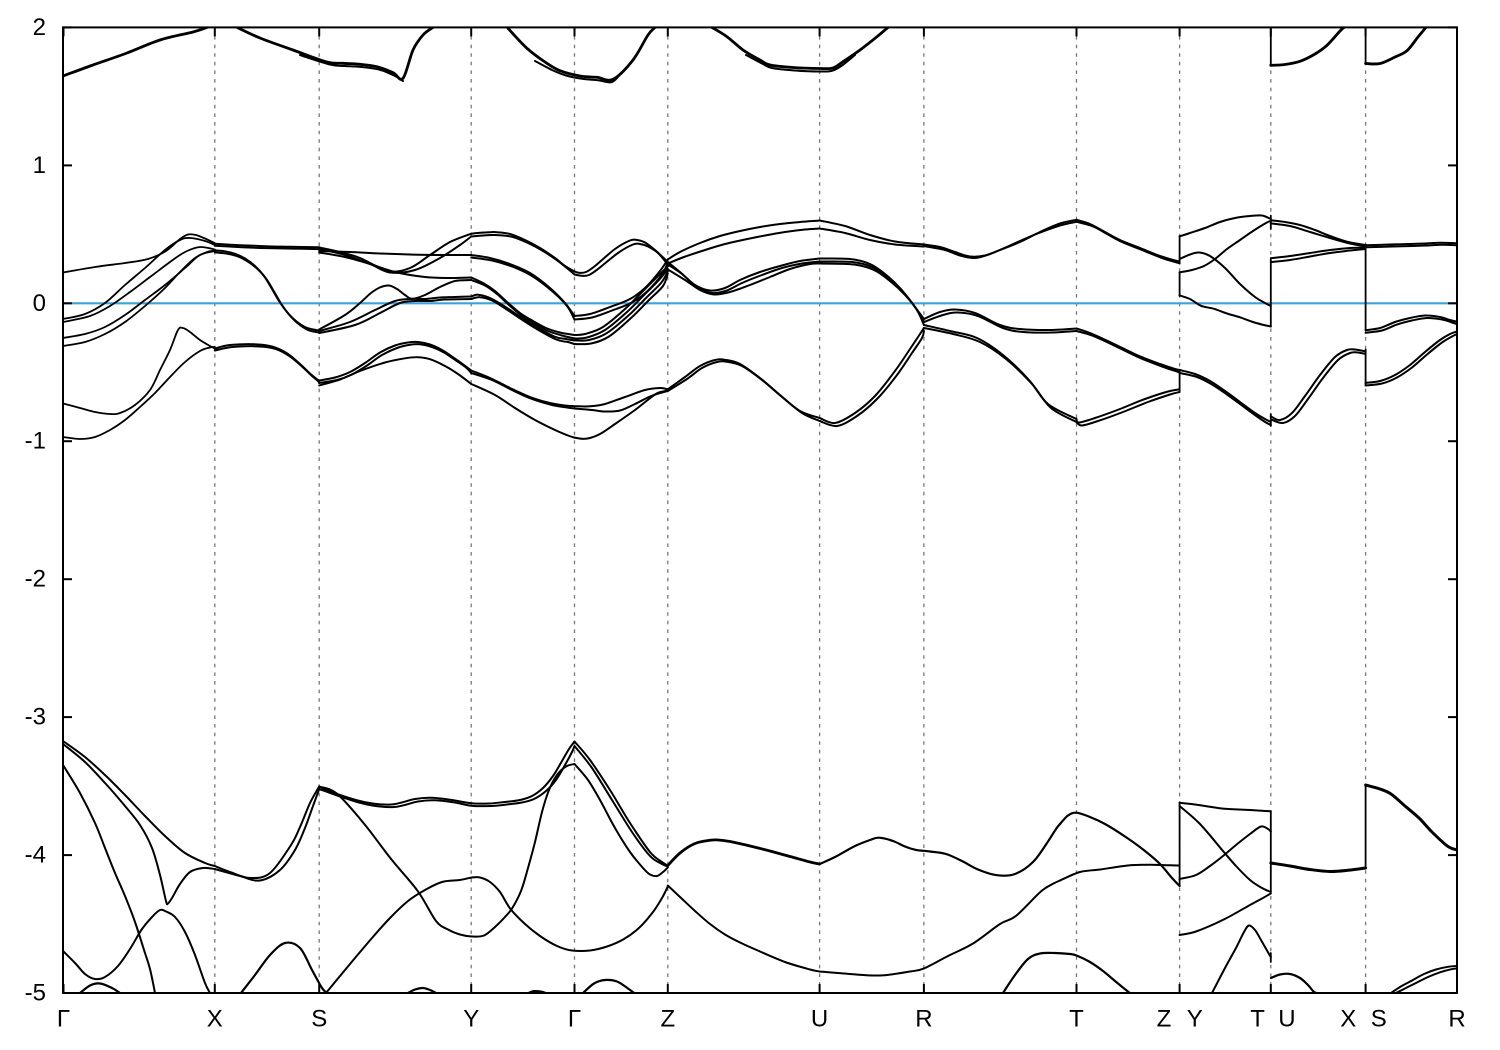  What do you see at coordinates (35, 579) in the screenshot?
I see `svg-text: -2` at bounding box center [35, 579].